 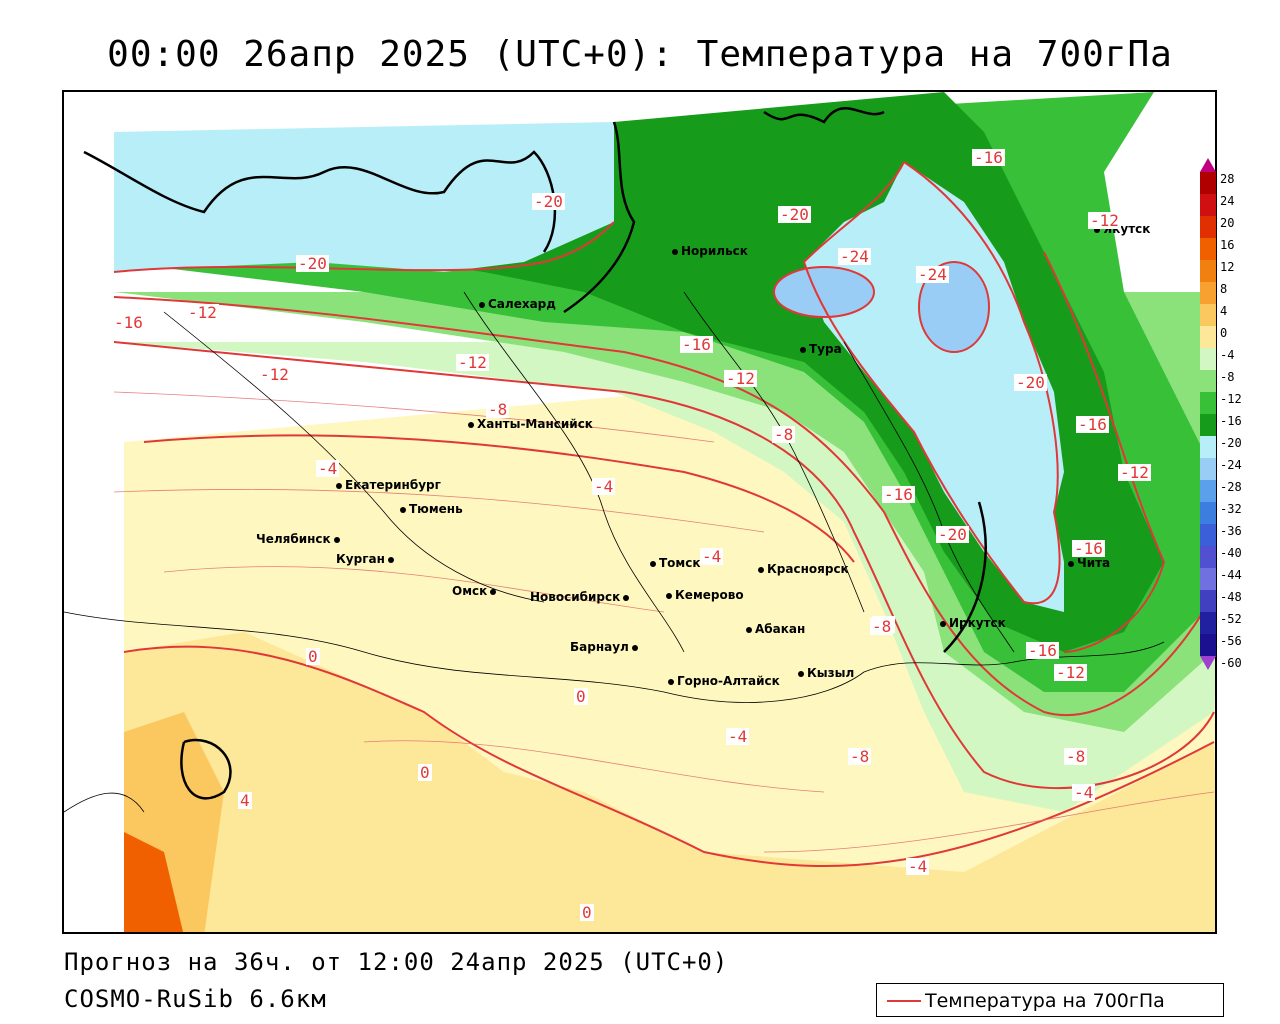 I want to click on scale-label: -8, so click(x=1227, y=377).